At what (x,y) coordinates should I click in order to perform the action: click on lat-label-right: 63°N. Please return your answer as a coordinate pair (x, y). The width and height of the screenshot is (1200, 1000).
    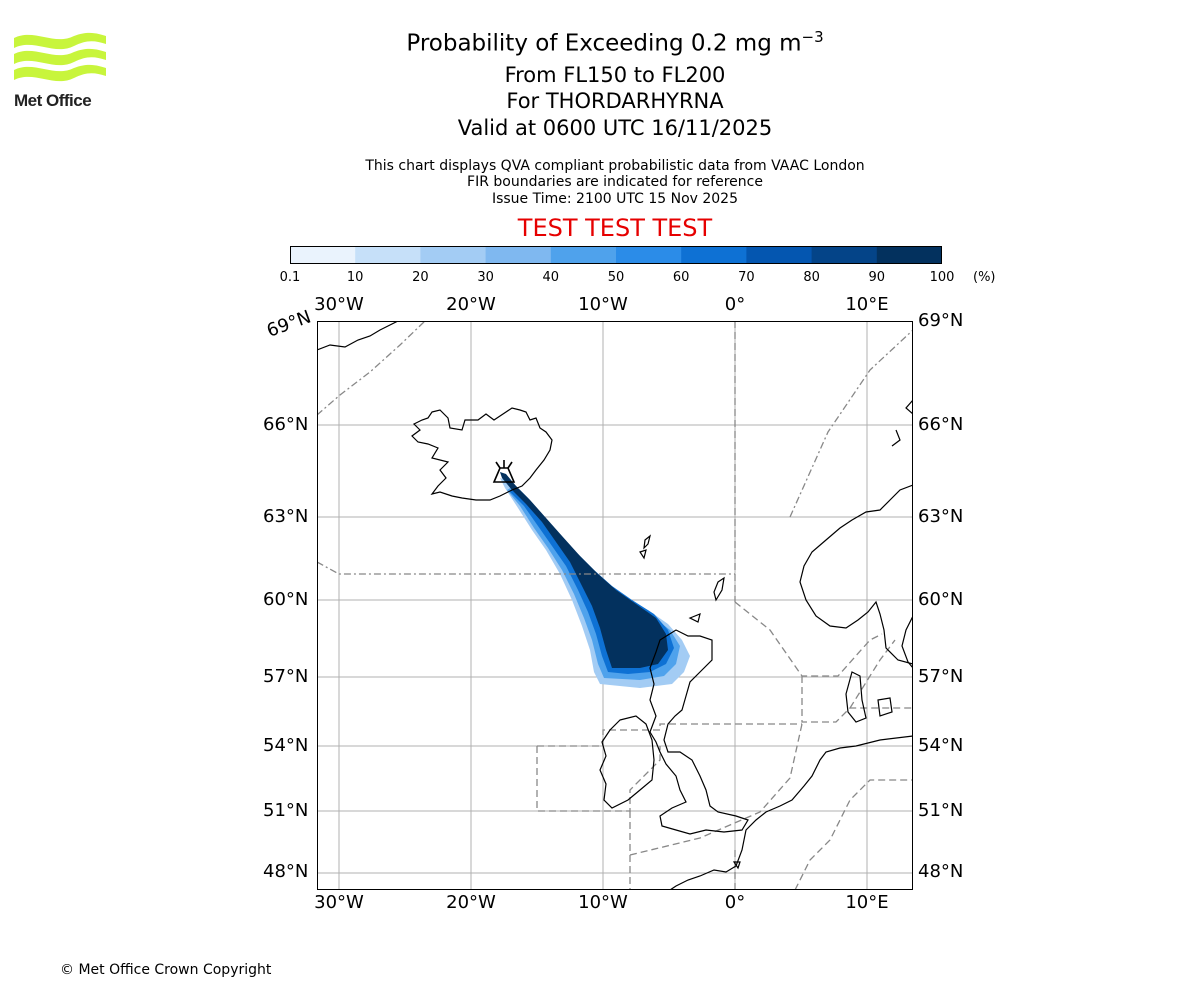
    Looking at the image, I should click on (941, 516).